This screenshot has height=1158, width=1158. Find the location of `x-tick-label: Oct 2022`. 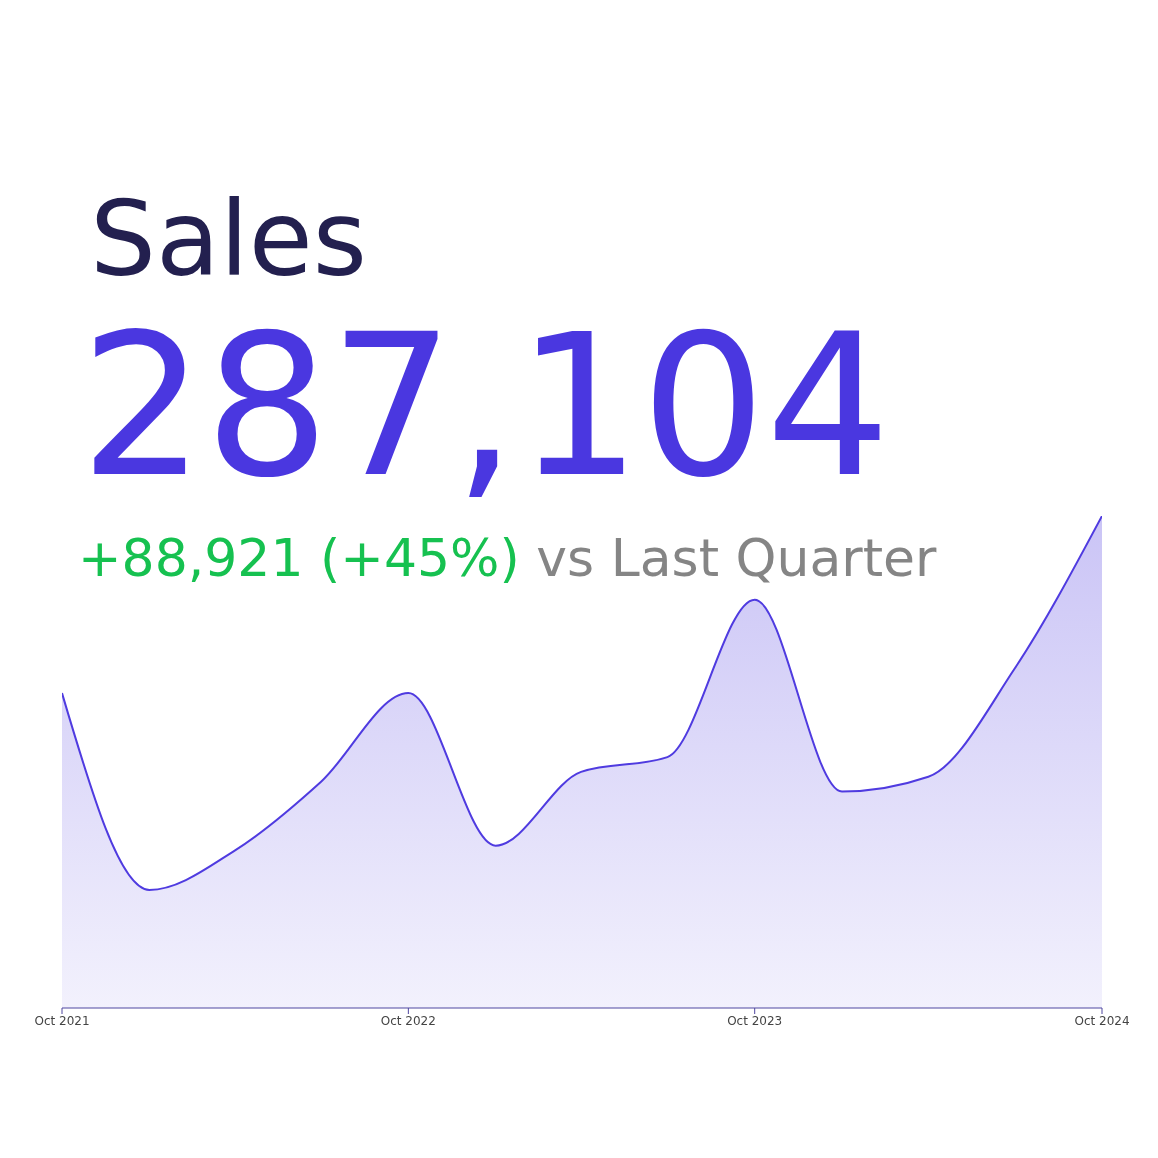

x-tick-label: Oct 2022 is located at coordinates (408, 1020).